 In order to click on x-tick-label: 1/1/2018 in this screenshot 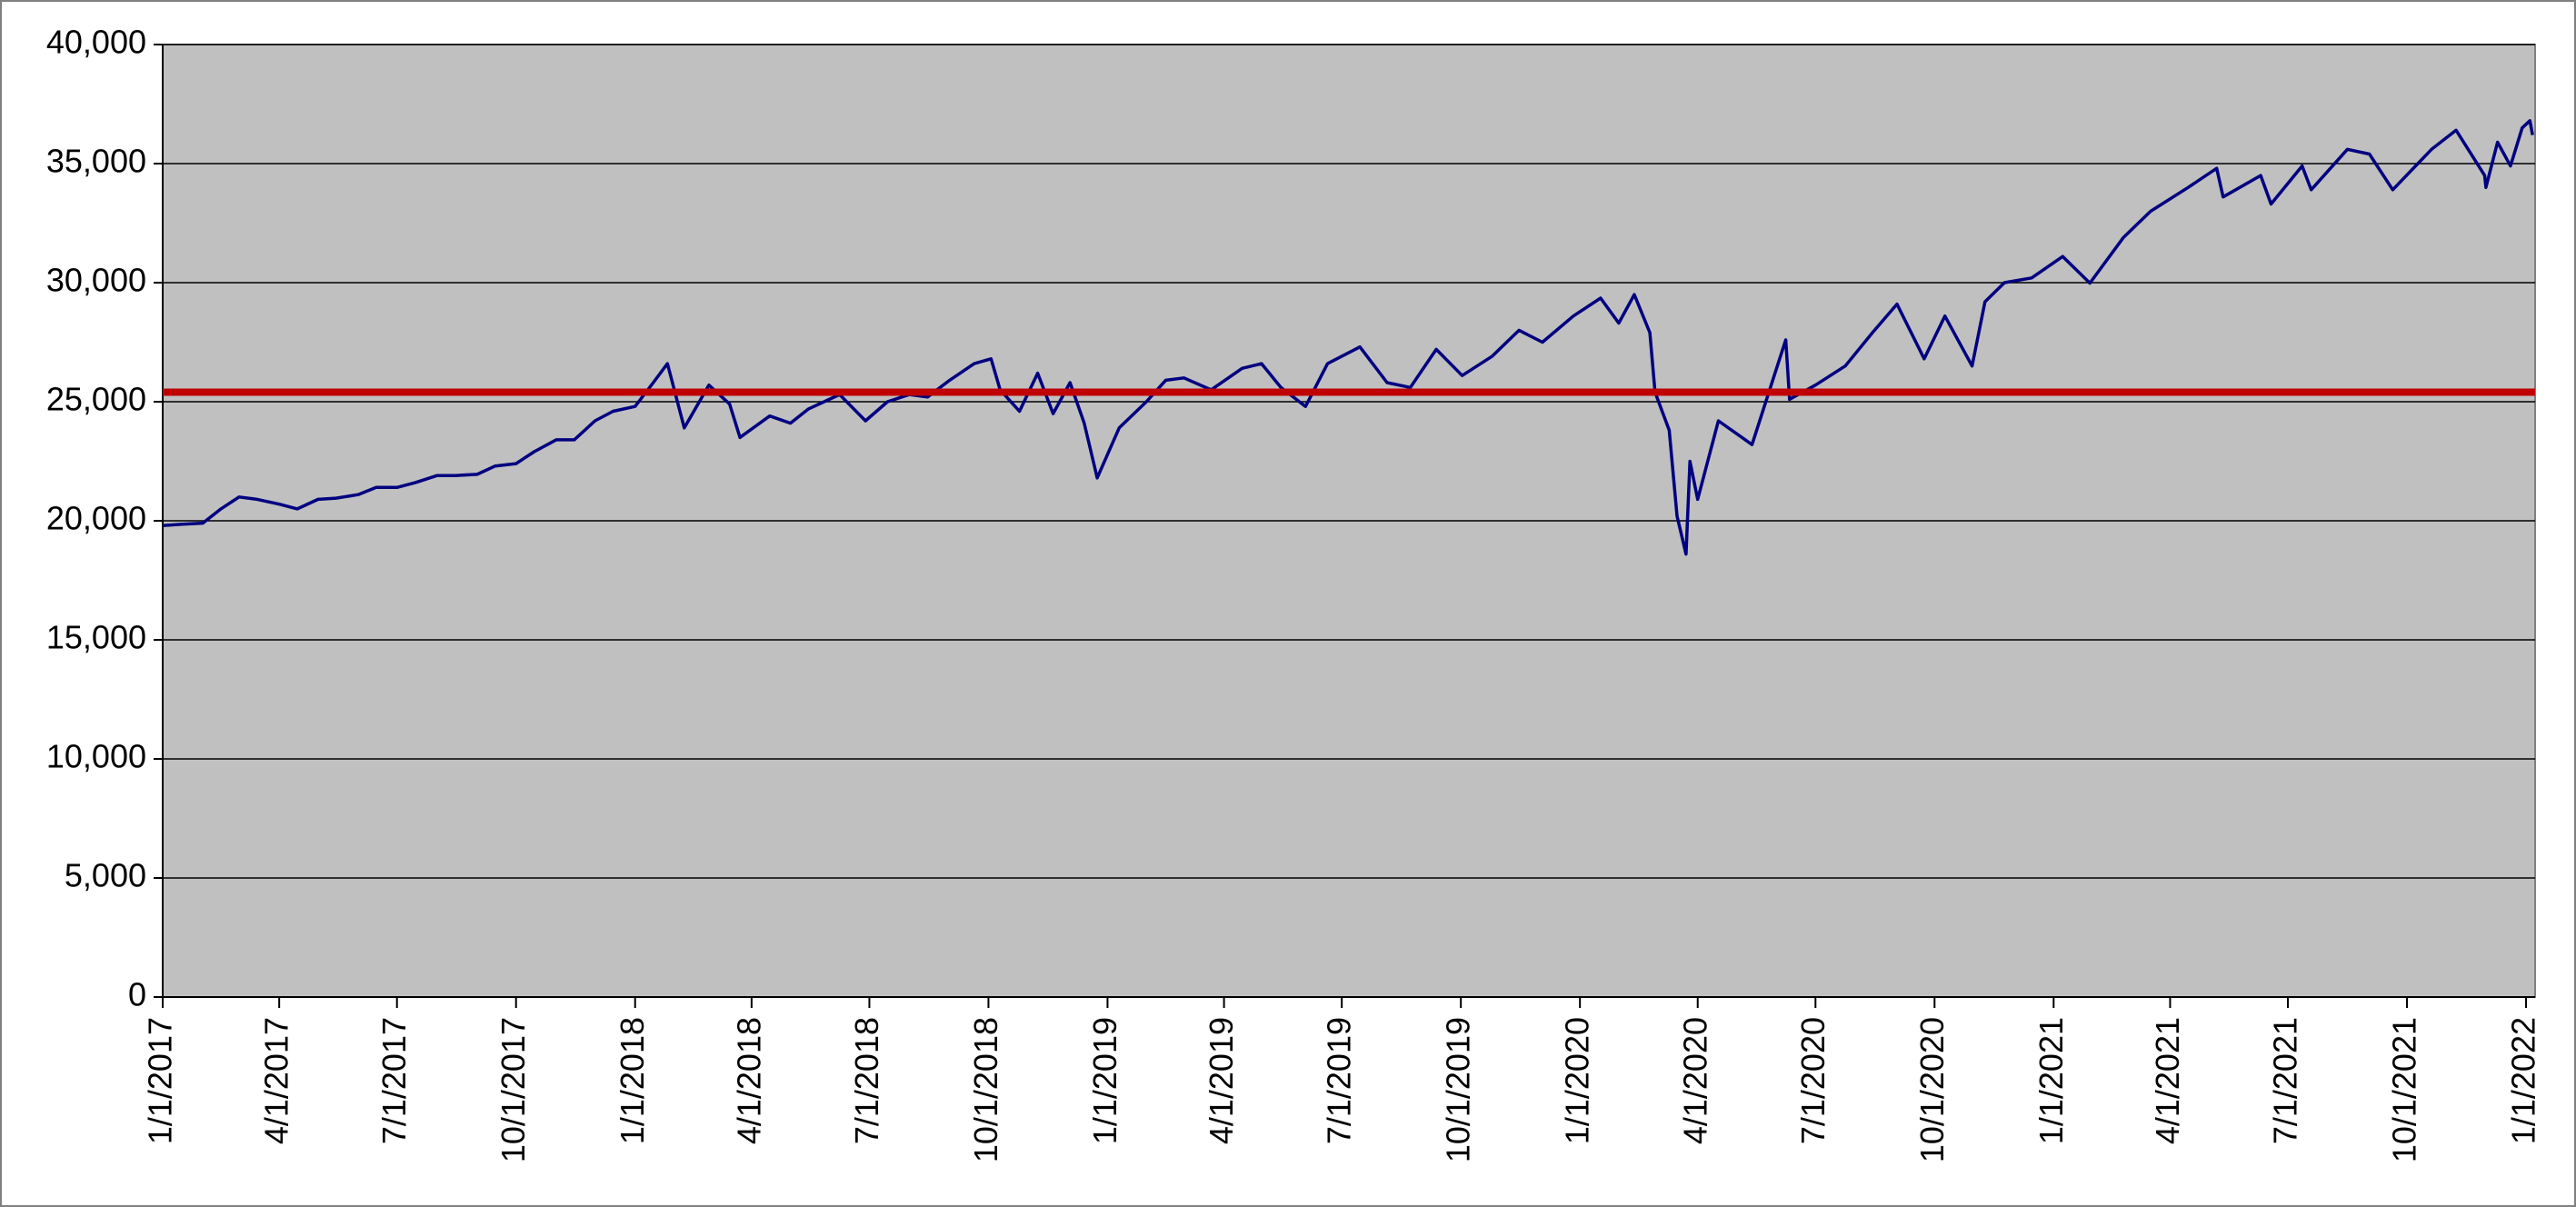, I will do `click(632, 1081)`.